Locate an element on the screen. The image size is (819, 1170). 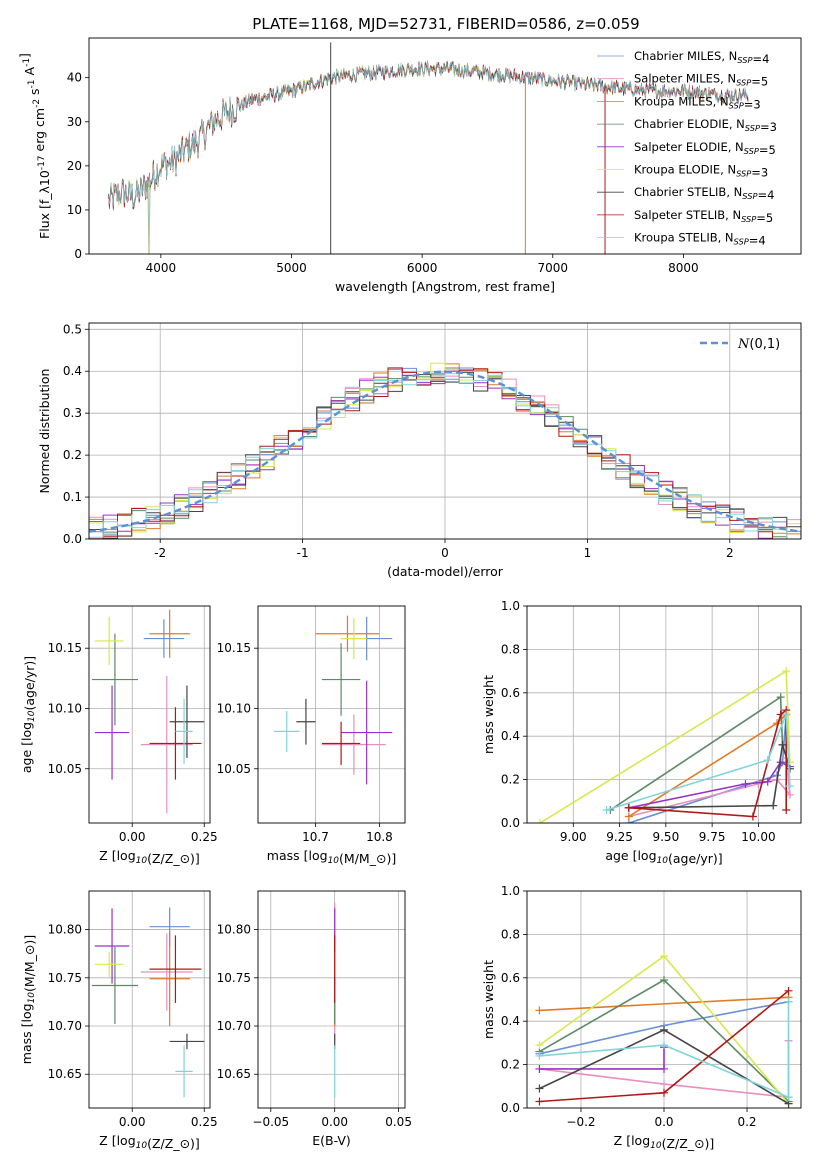
y-tick-label: 0.1 is located at coordinates (72, 497).